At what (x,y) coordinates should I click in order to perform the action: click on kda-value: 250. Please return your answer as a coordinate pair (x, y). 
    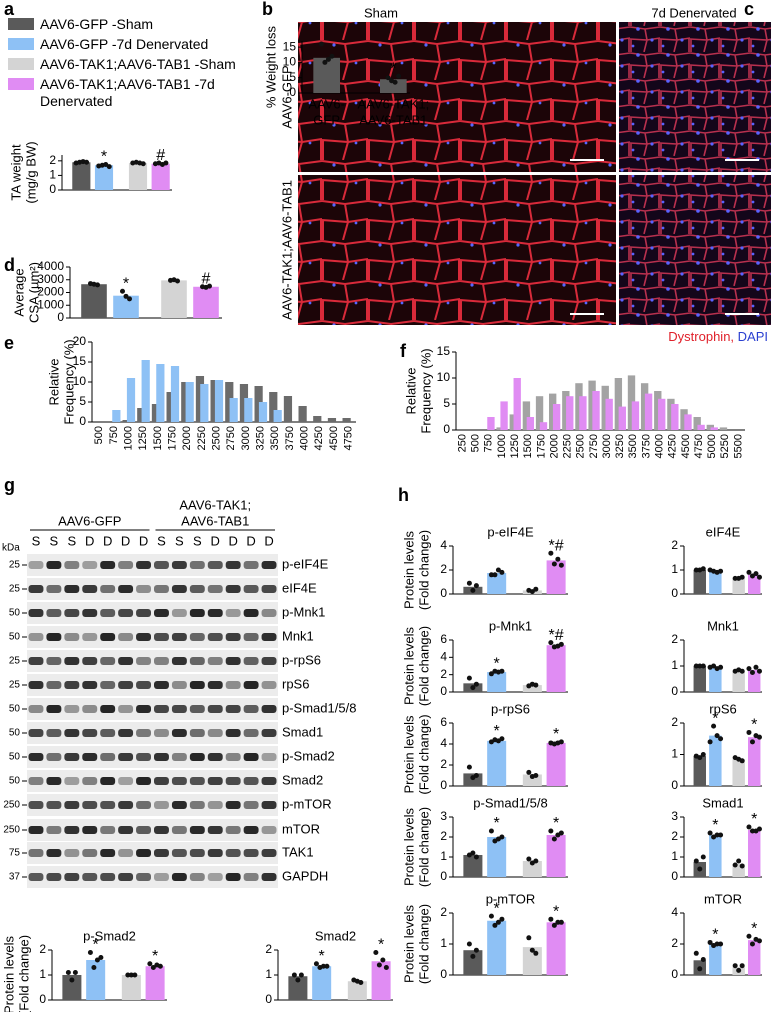
    Looking at the image, I should click on (11, 830).